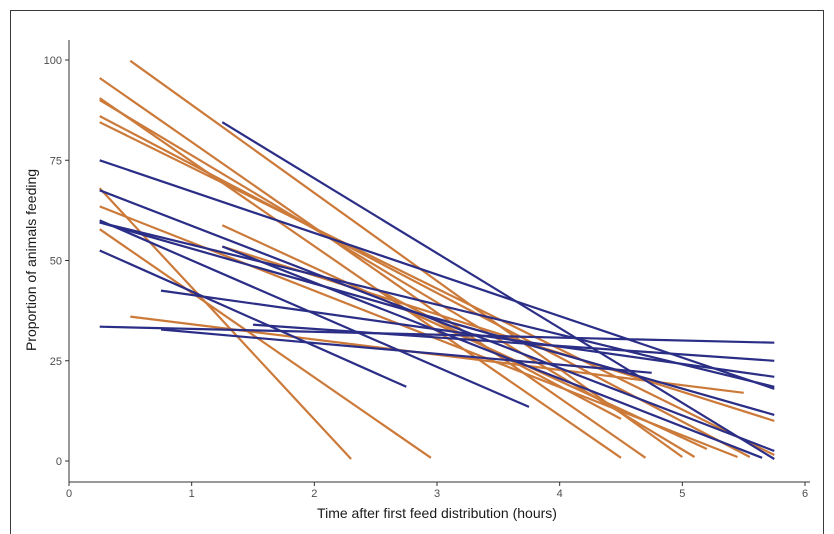 This screenshot has width=834, height=534. Describe the element at coordinates (10, 272) in the screenshot. I see `frame-left-border` at that location.